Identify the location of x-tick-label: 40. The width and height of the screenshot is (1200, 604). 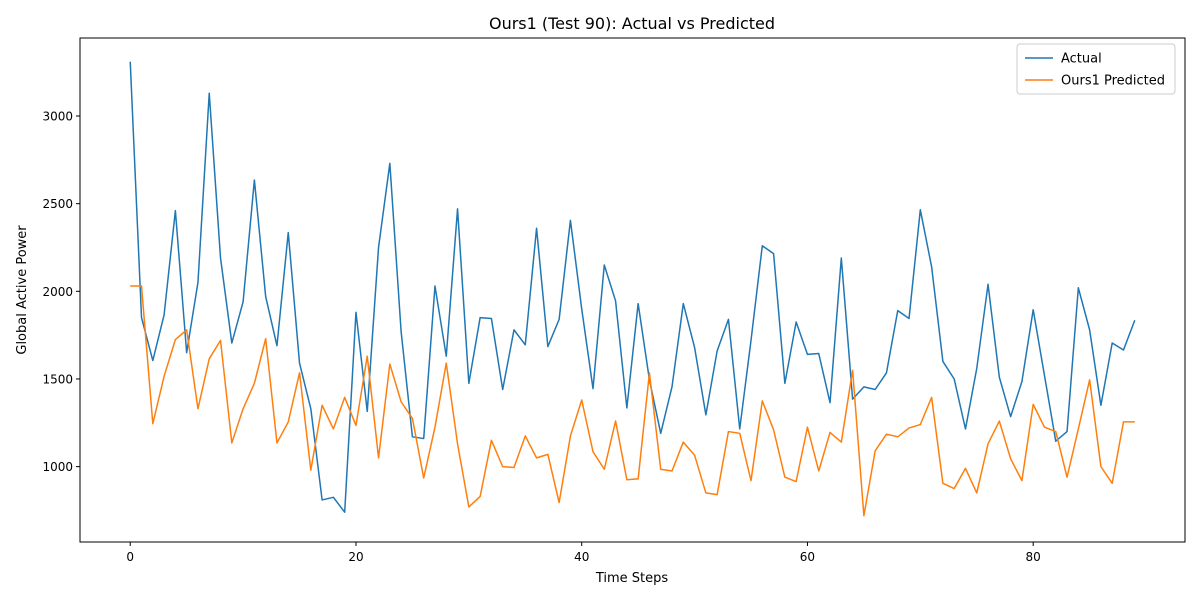
(581, 557).